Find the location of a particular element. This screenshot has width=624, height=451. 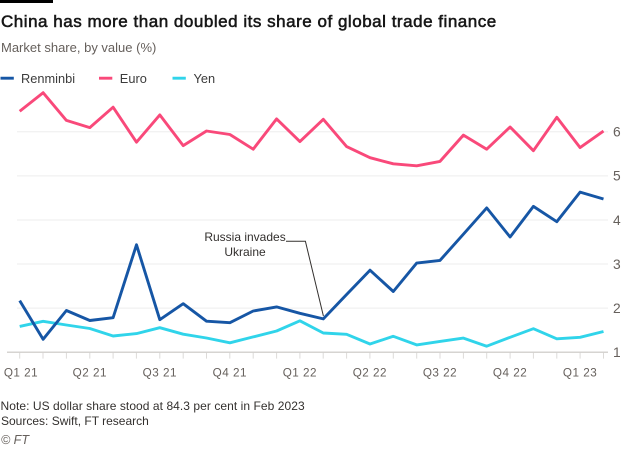

svg-text: Q3 22 is located at coordinates (440, 373).